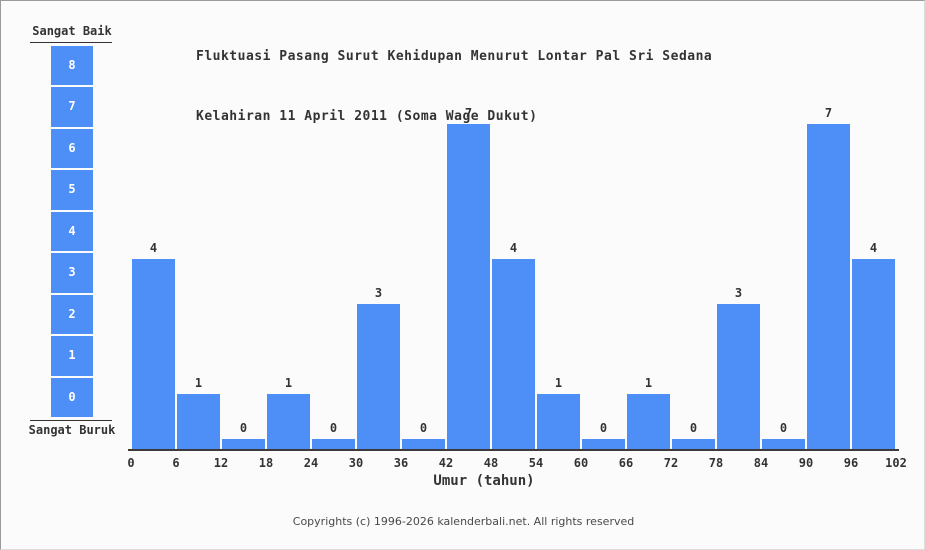 This screenshot has width=925, height=550. Describe the element at coordinates (311, 463) in the screenshot. I see `x-tick-label: 24` at that location.